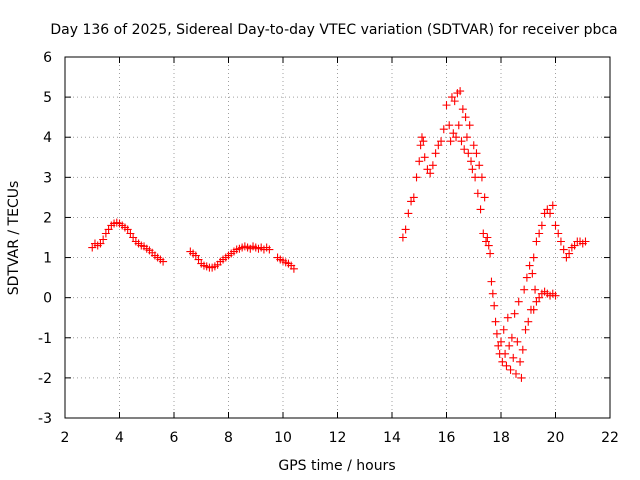 The height and width of the screenshot is (480, 640). Describe the element at coordinates (501, 438) in the screenshot. I see `x-tick-label: 18` at that location.